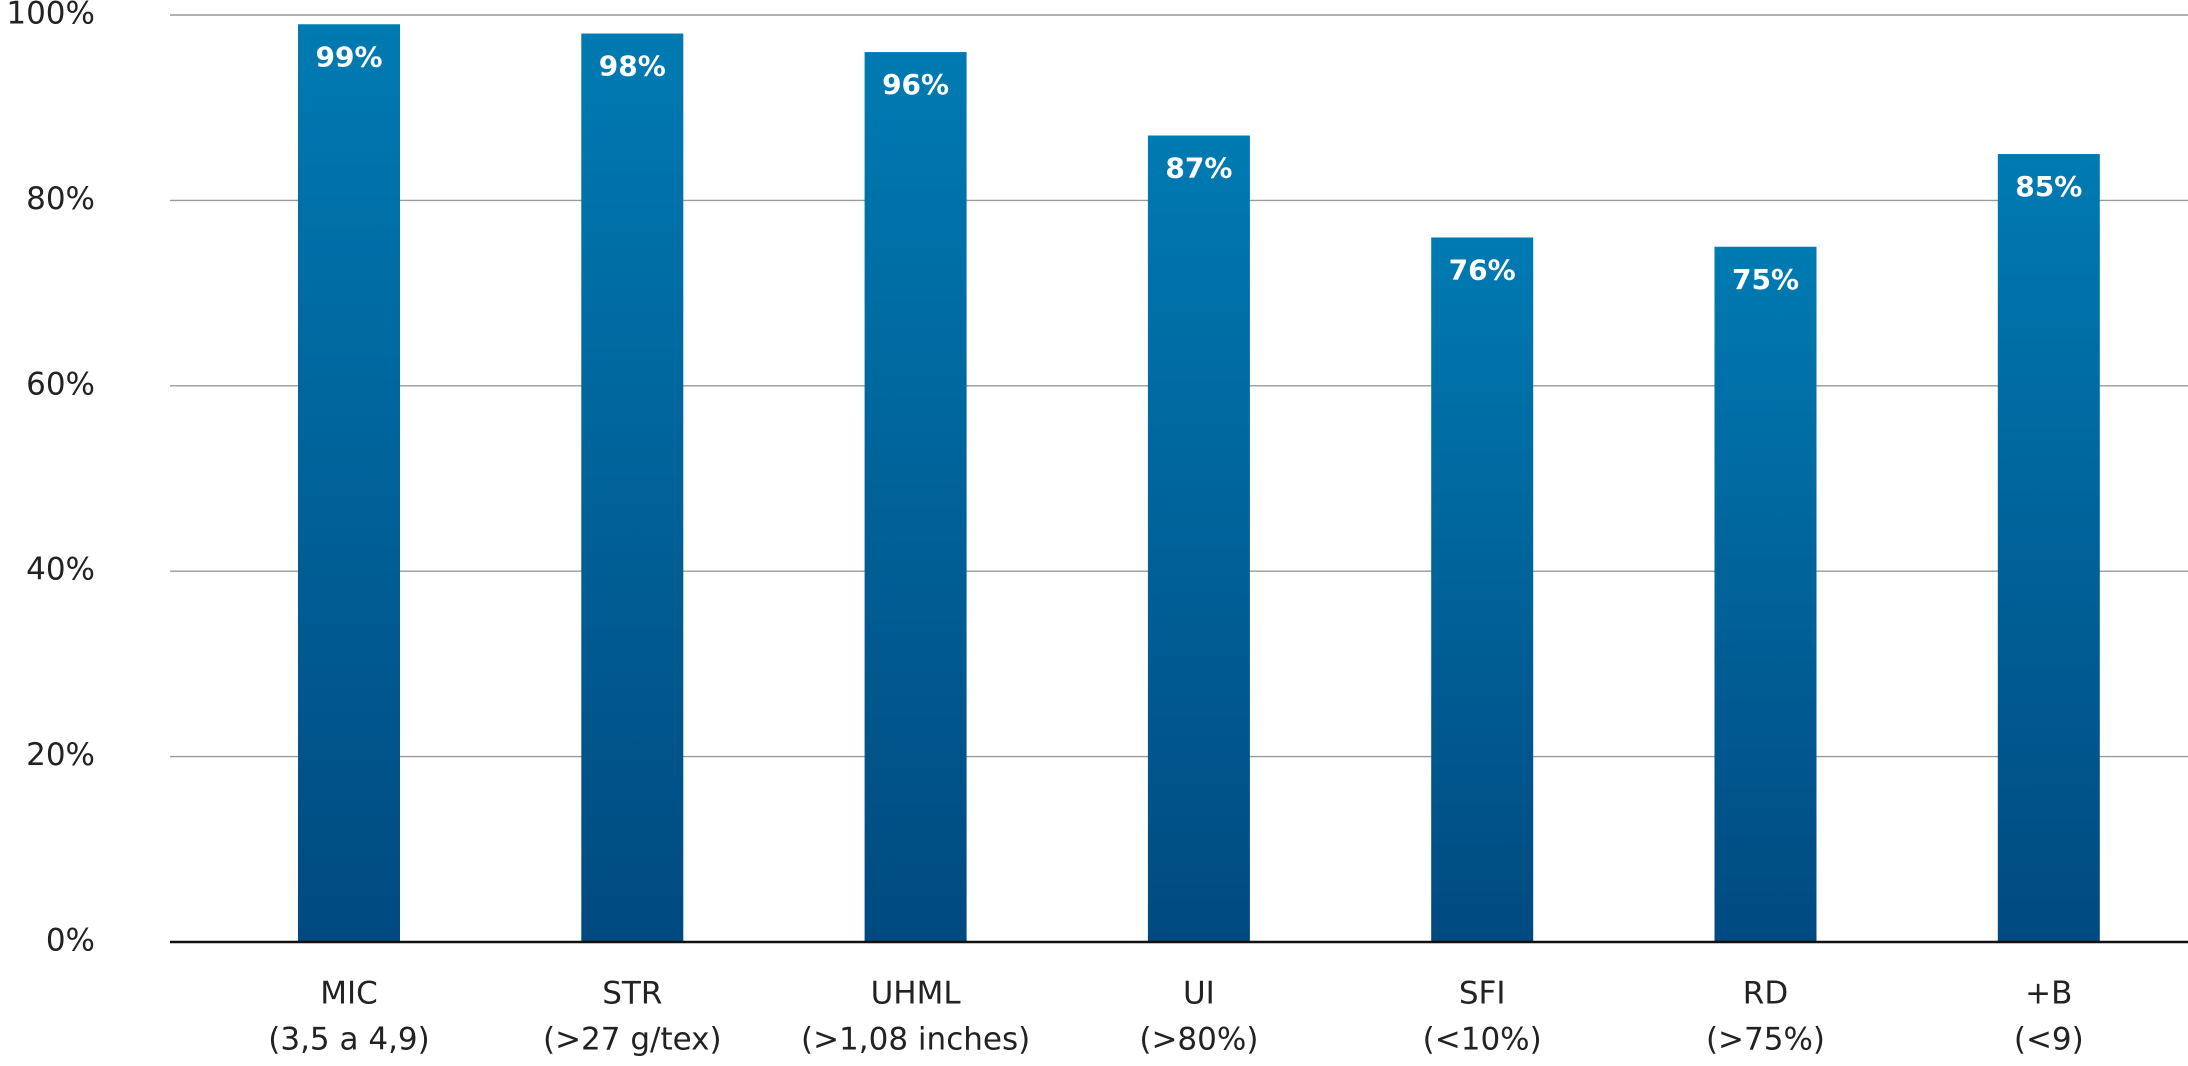 This screenshot has height=1066, width=2188. What do you see at coordinates (60, 570) in the screenshot?
I see `y-tick-label: 40%` at bounding box center [60, 570].